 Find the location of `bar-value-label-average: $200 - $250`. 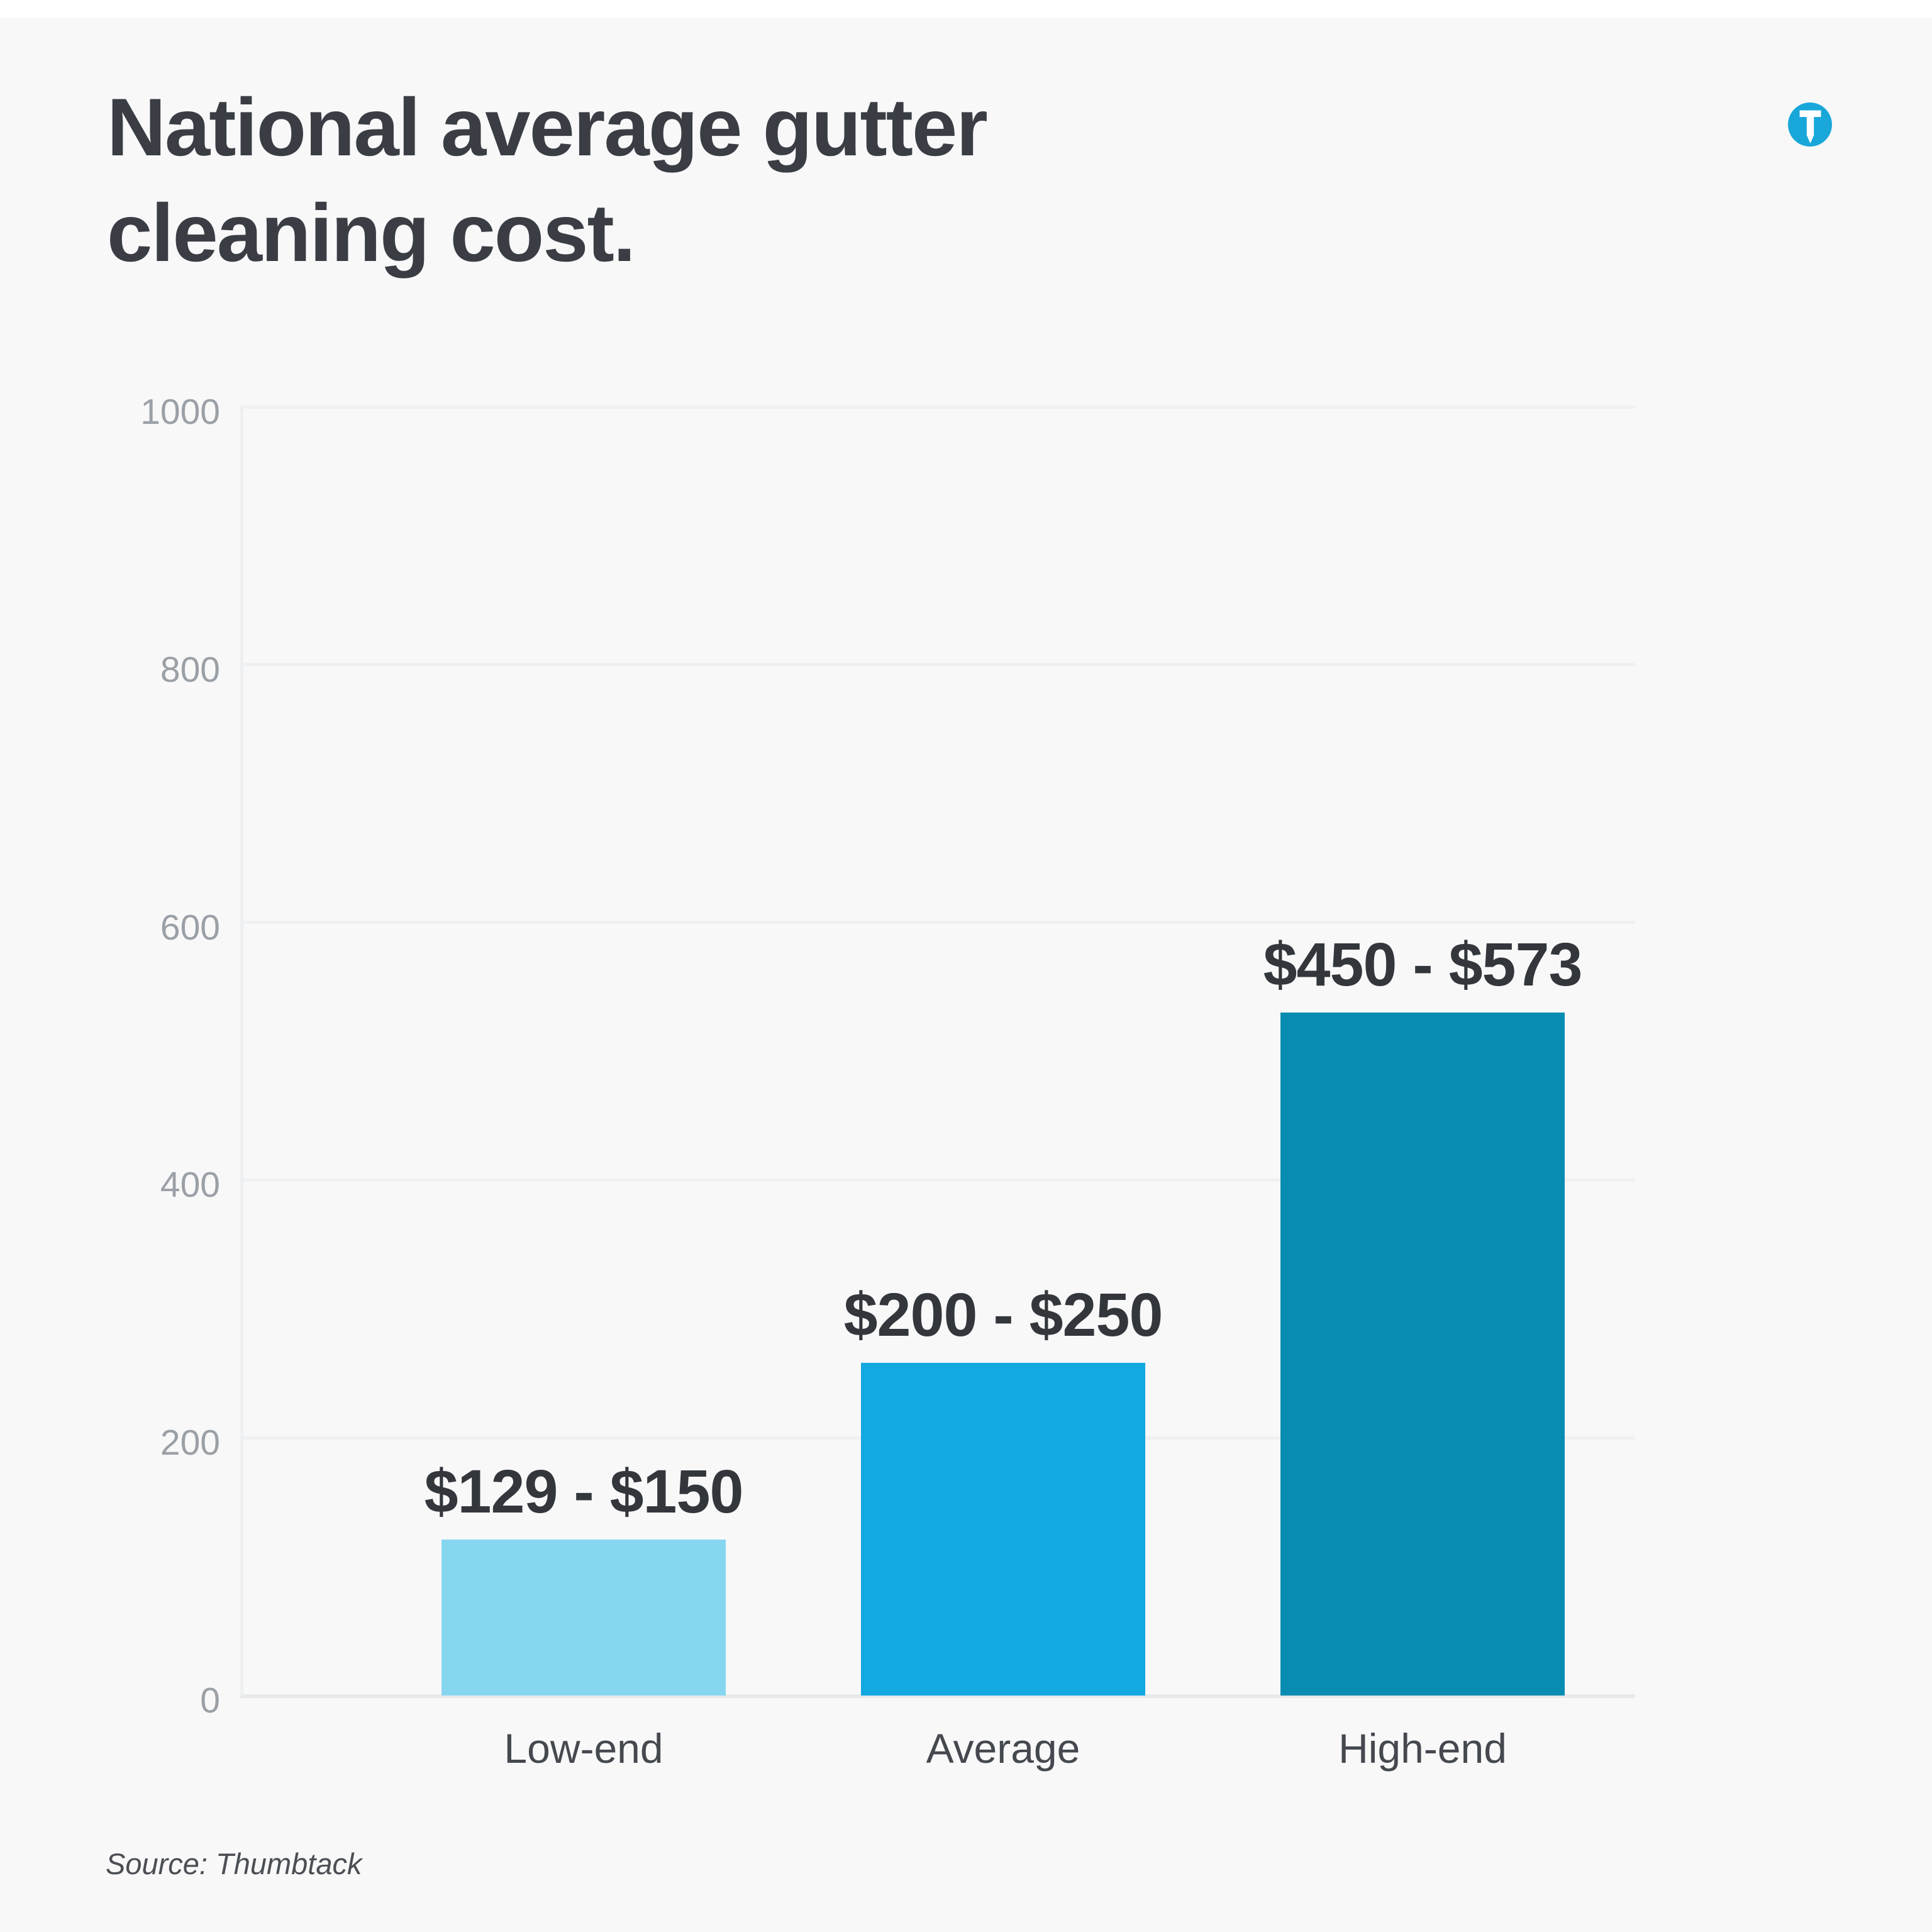

bar-value-label-average: $200 - $250 is located at coordinates (1003, 1315).